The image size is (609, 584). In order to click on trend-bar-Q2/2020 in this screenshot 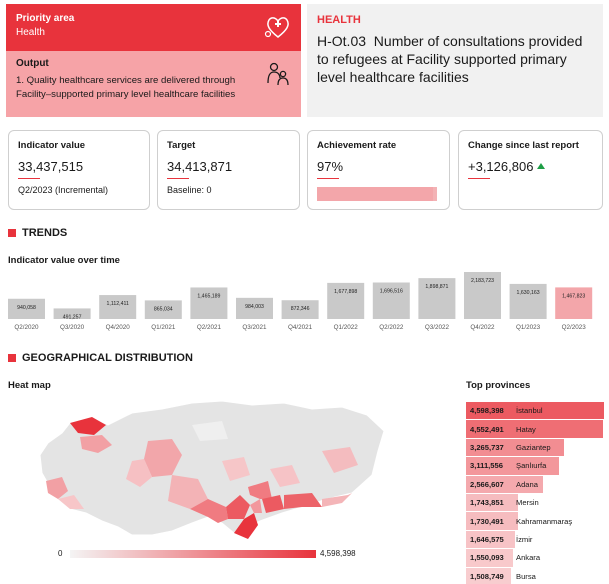, I will do `click(26, 308)`.